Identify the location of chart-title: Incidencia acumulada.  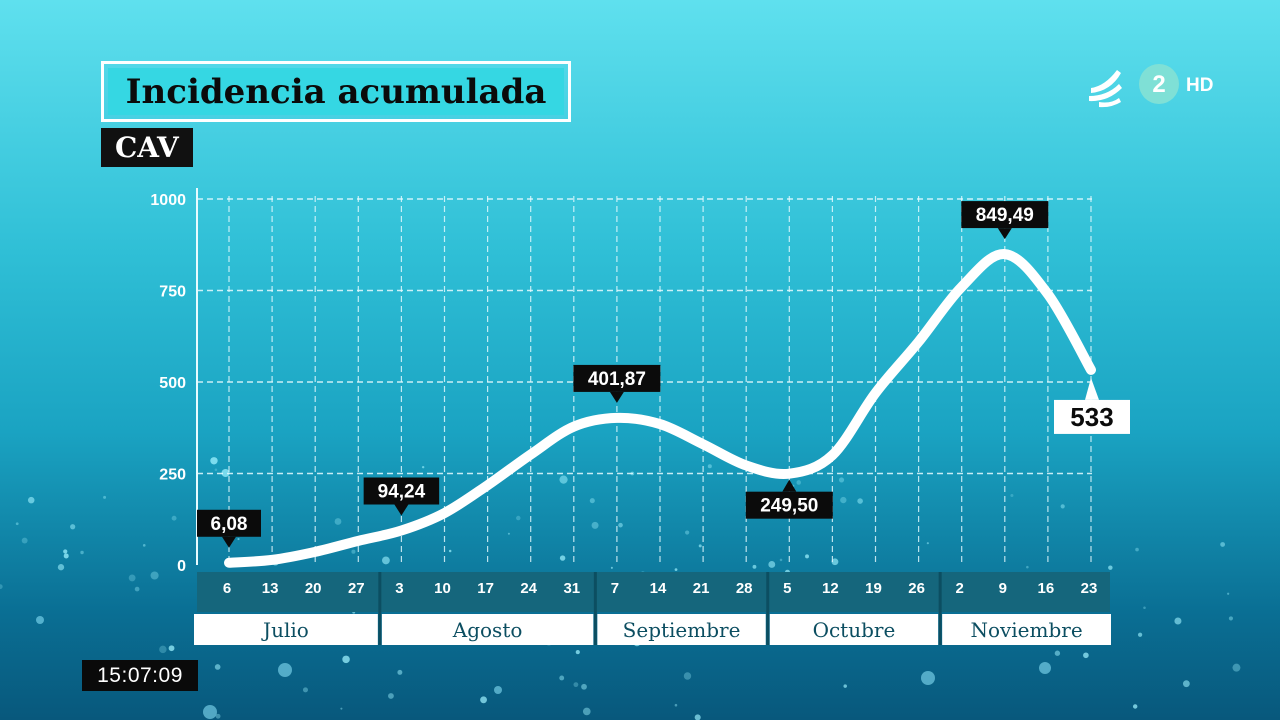
(336, 91).